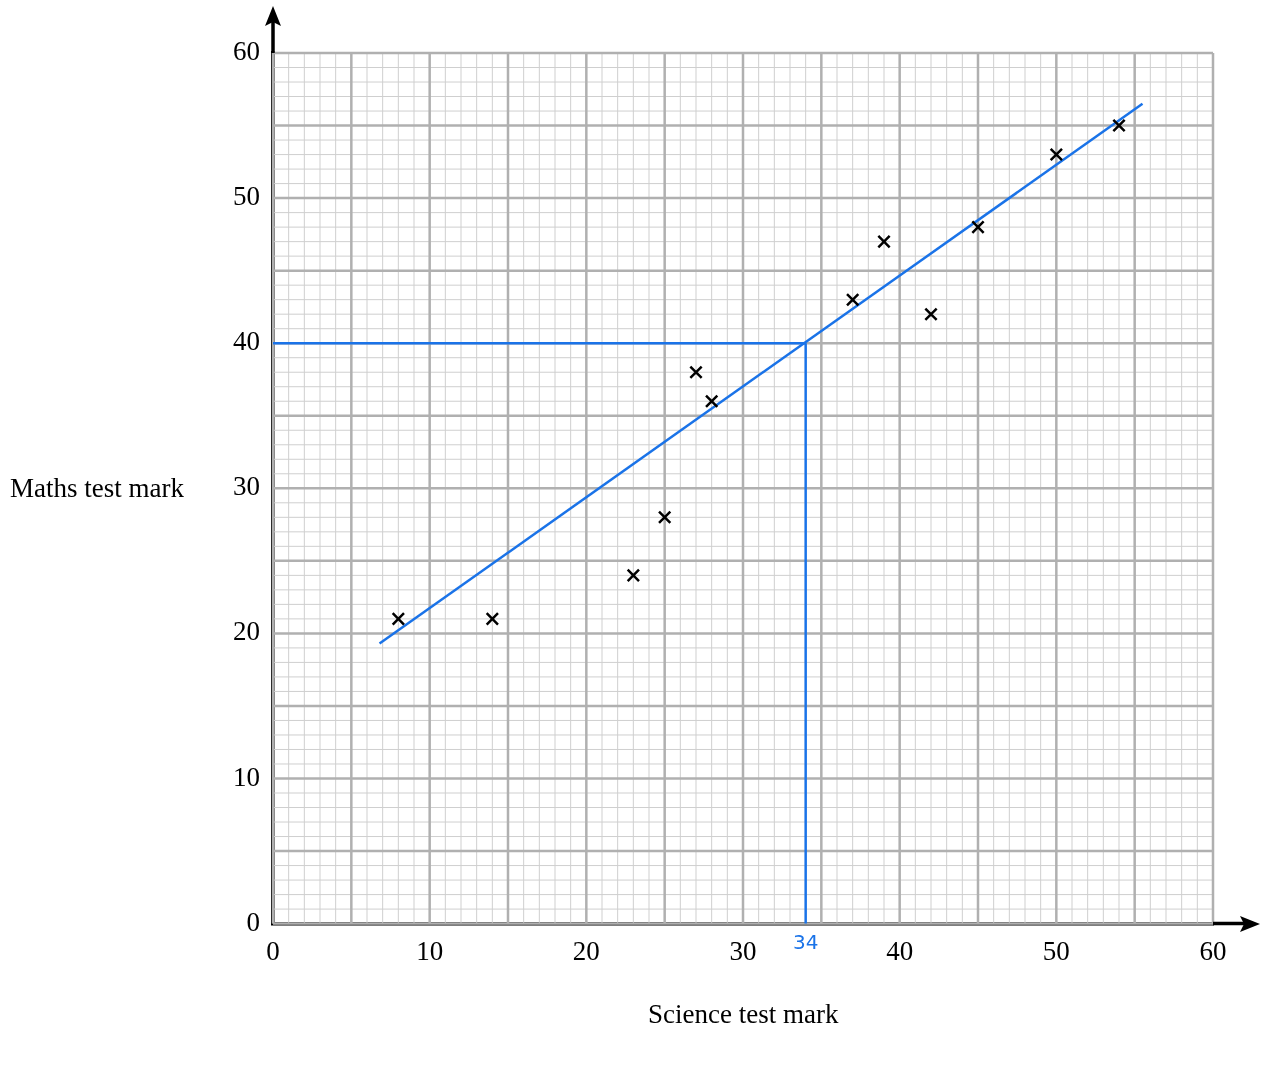 The height and width of the screenshot is (1072, 1262). Describe the element at coordinates (805, 941) in the screenshot. I see `ref-line-label: 34` at that location.